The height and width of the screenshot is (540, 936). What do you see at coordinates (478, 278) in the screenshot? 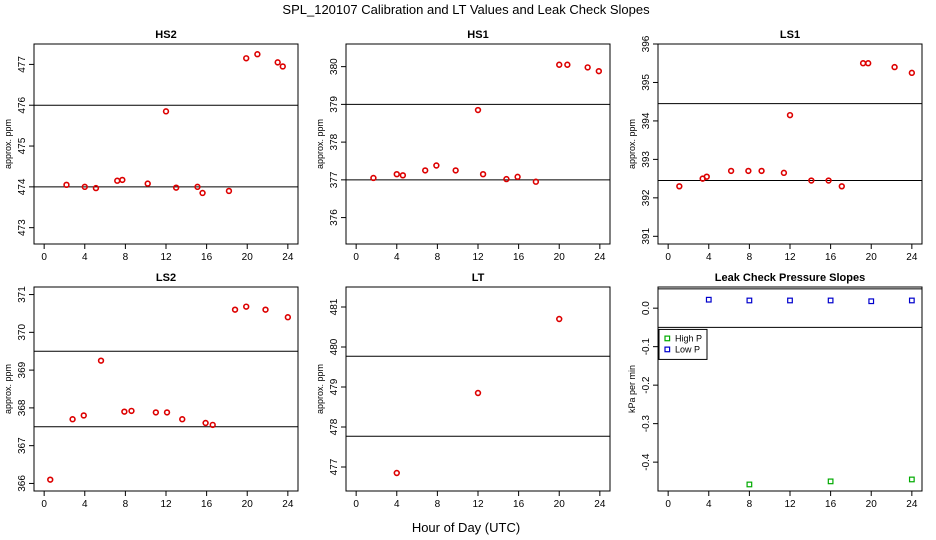
I see `panel-title: LT` at bounding box center [478, 278].